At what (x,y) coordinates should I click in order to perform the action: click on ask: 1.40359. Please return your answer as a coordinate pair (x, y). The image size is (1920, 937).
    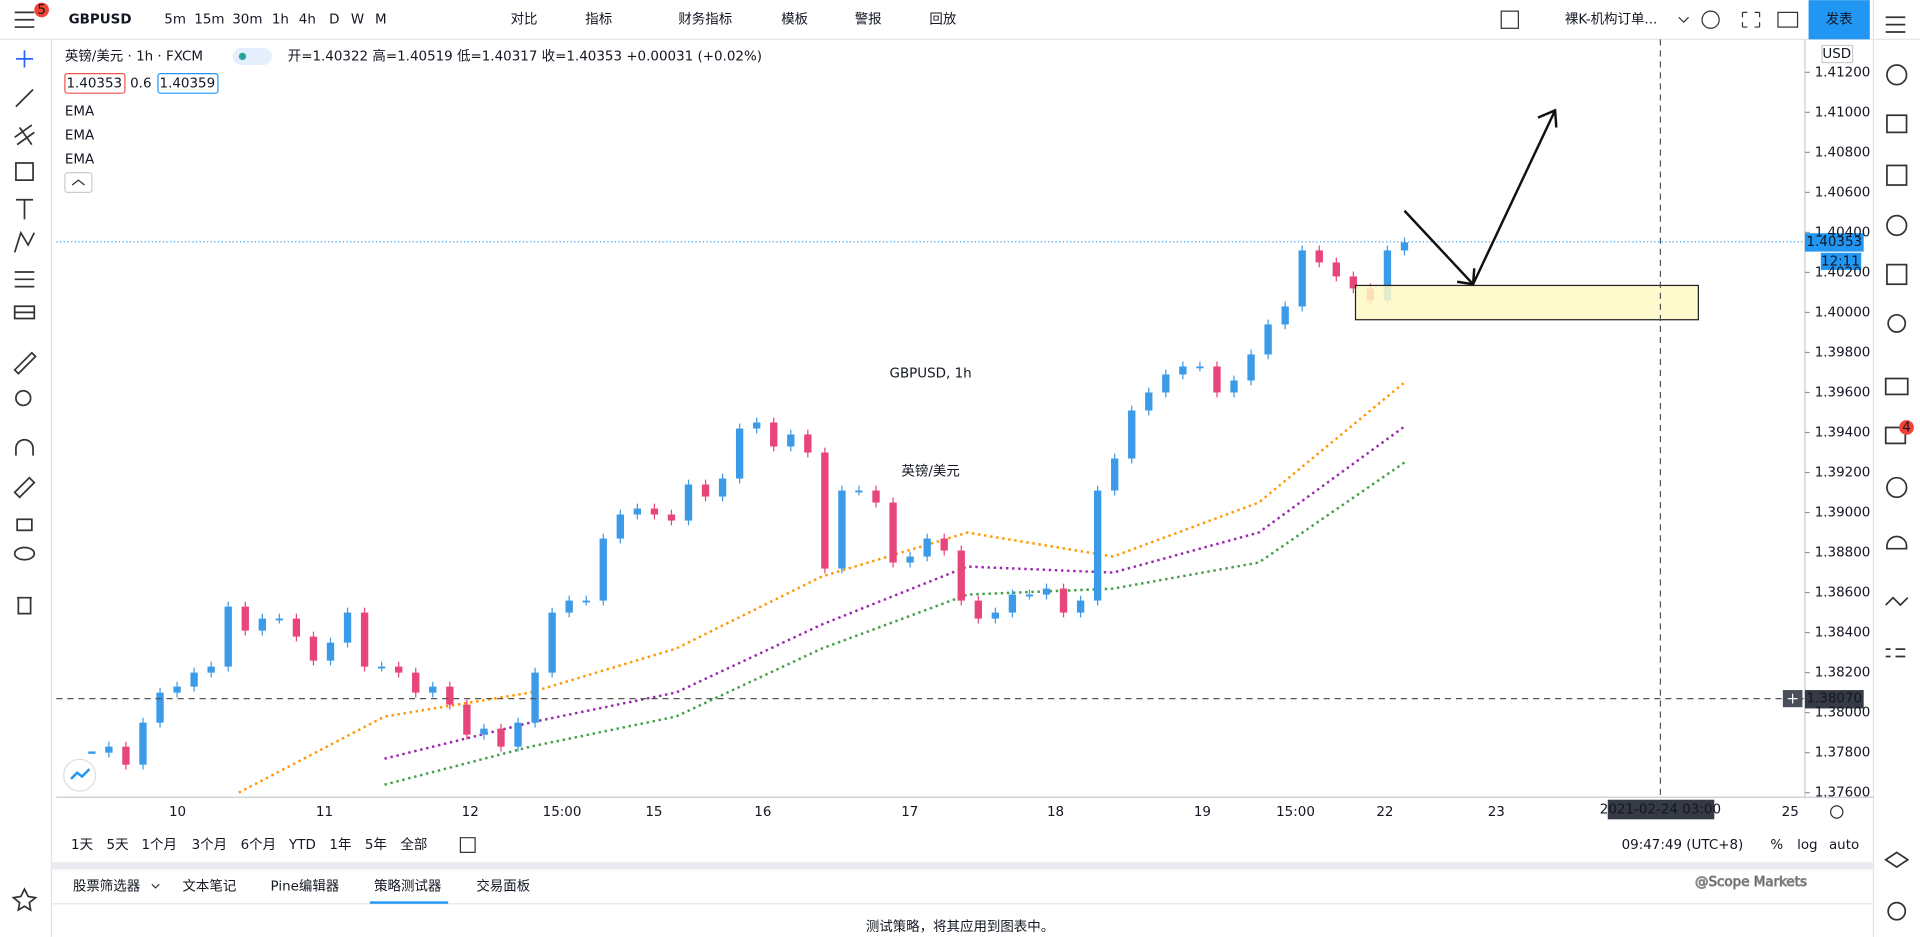
    Looking at the image, I should click on (188, 83).